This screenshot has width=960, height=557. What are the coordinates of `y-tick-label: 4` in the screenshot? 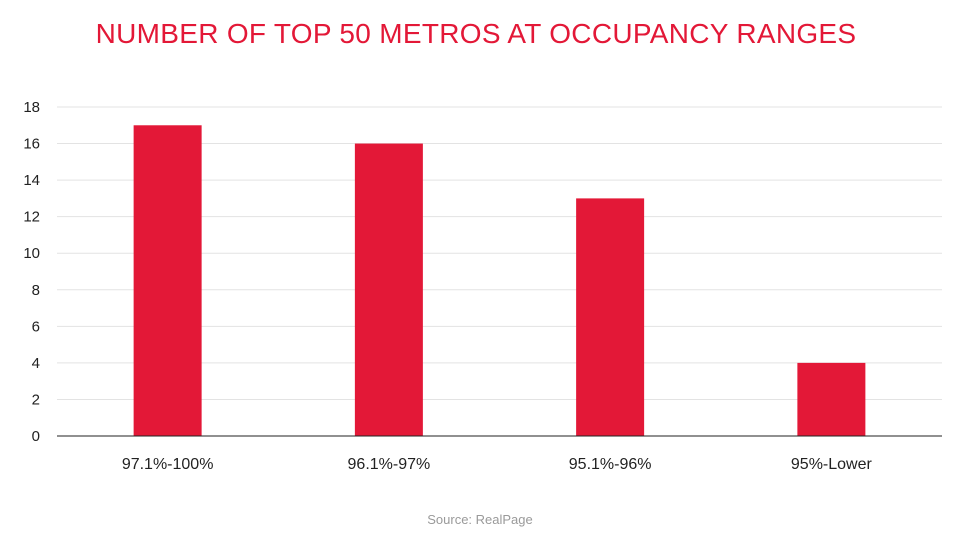 It's located at (36, 363).